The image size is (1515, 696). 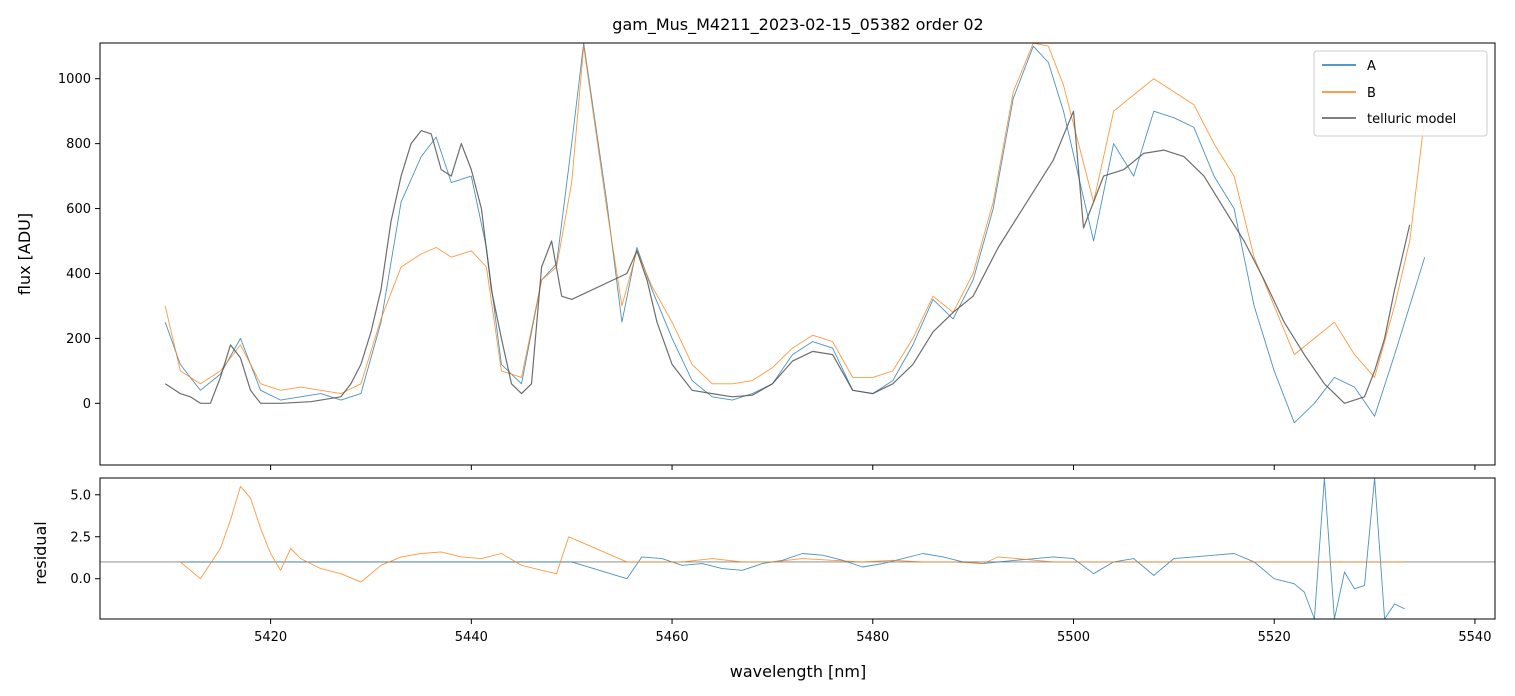 What do you see at coordinates (1411, 119) in the screenshot?
I see `legend-label-telluric: telluric model` at bounding box center [1411, 119].